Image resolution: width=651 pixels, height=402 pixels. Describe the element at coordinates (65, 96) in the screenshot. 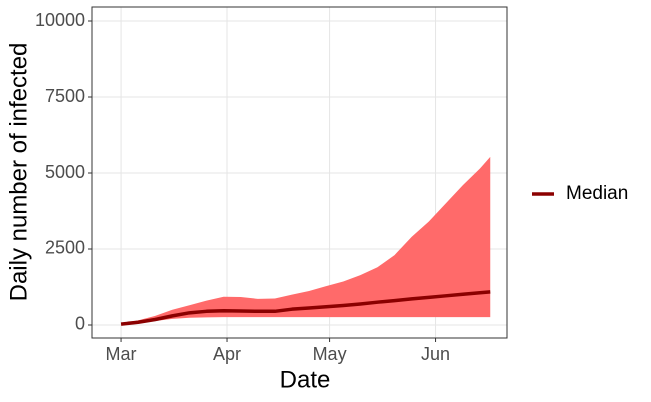

I see `y-tick-label: 7500` at that location.